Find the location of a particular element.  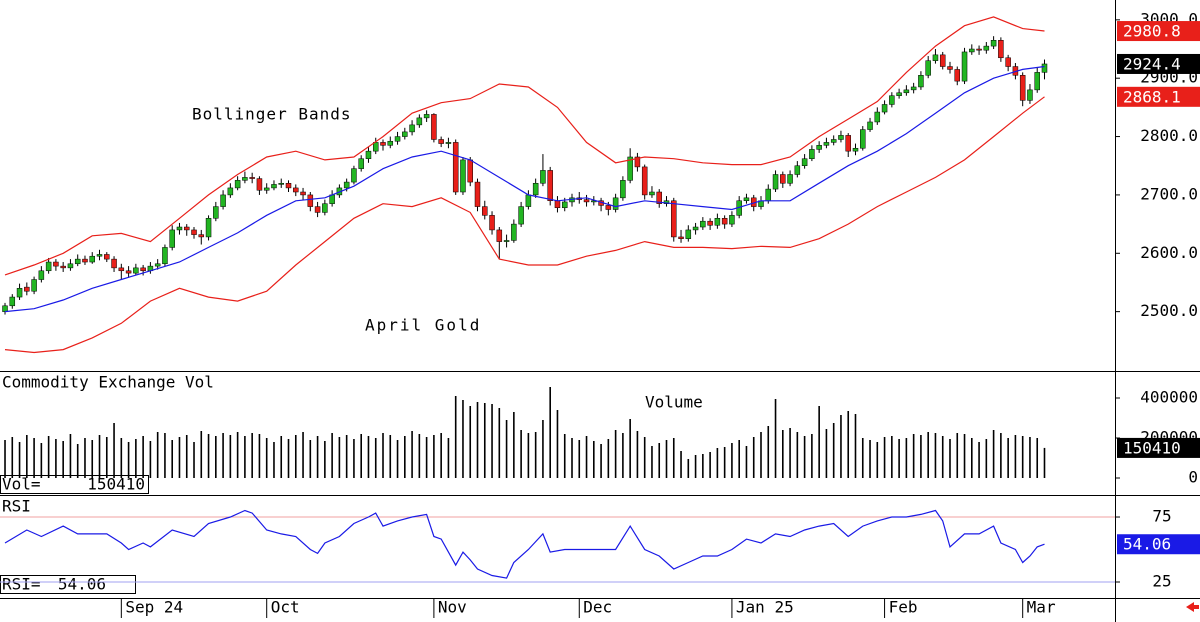

panel-title: RSI is located at coordinates (16, 506).